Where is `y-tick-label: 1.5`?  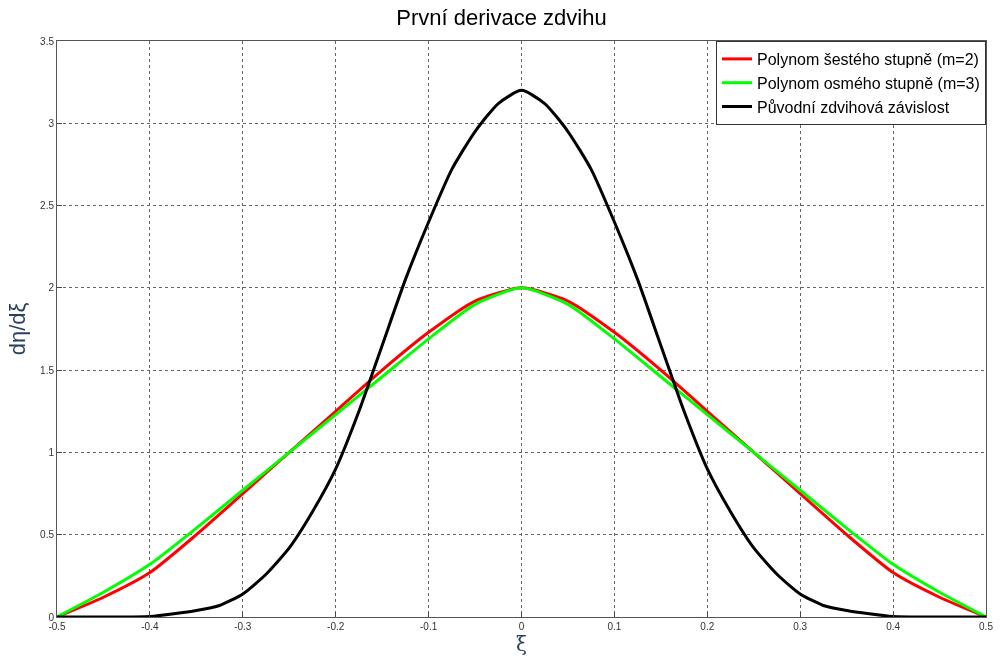 y-tick-label: 1.5 is located at coordinates (47, 370).